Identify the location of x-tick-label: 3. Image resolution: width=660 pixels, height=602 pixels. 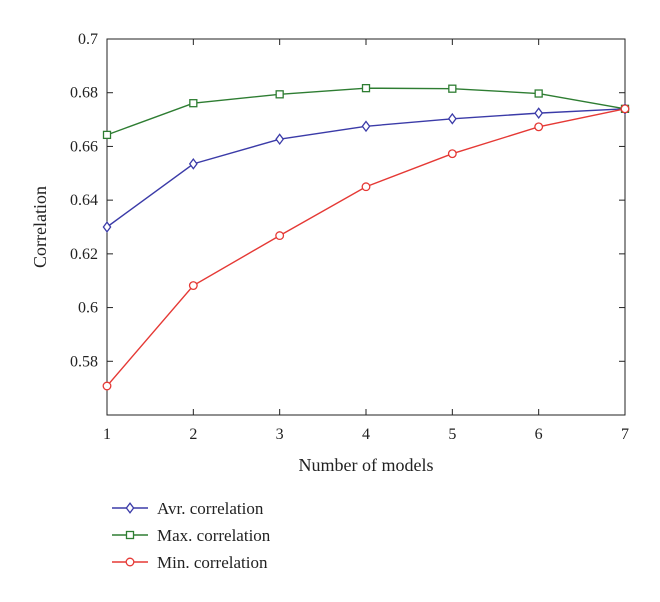
(280, 434).